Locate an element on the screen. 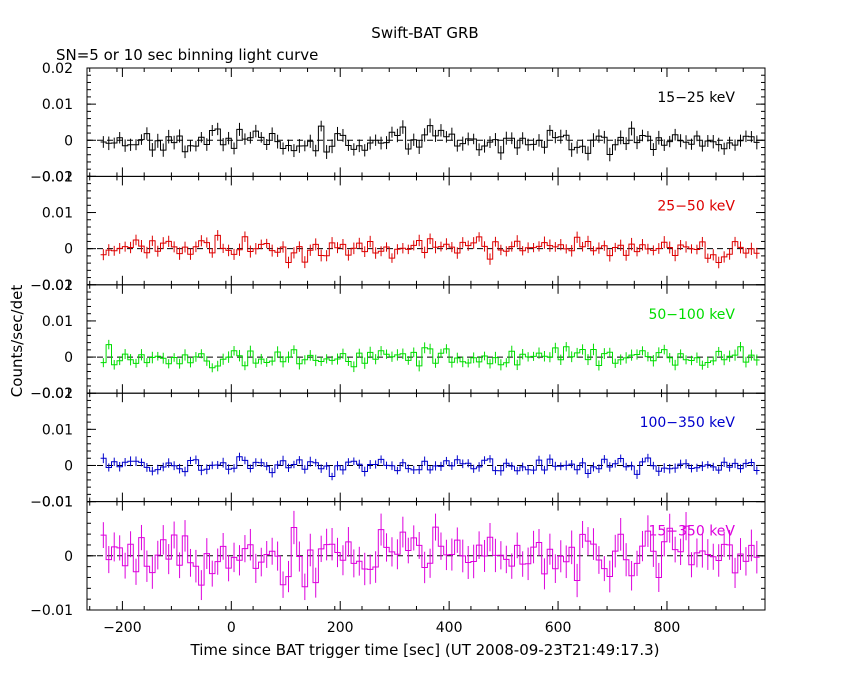  chart-title: Swift-BAT GRB is located at coordinates (424, 33).